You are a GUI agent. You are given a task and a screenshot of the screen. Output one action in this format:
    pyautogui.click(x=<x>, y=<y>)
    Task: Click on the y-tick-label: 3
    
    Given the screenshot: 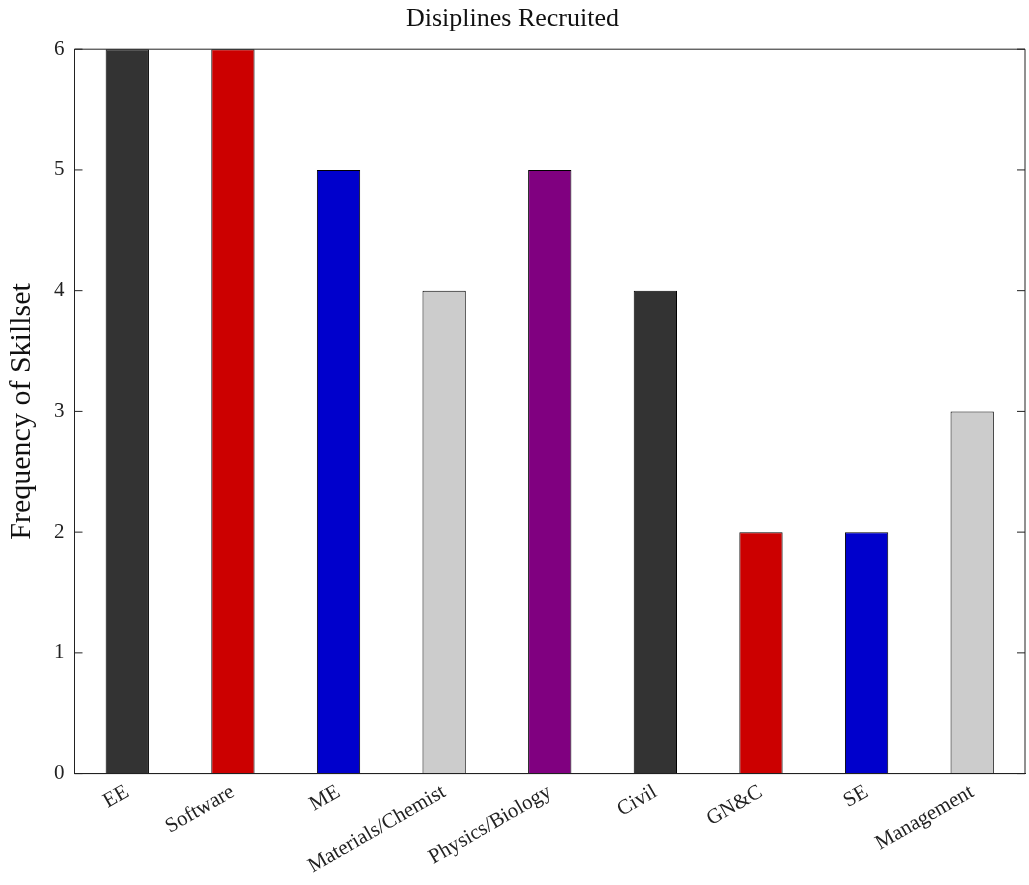 What is the action you would take?
    pyautogui.click(x=59, y=409)
    